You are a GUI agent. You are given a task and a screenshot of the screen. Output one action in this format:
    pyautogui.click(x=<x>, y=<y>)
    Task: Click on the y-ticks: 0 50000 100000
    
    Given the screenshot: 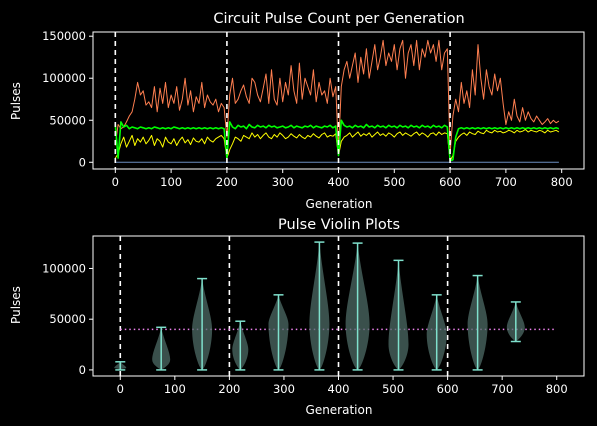 What is the action you would take?
    pyautogui.click(x=67, y=319)
    